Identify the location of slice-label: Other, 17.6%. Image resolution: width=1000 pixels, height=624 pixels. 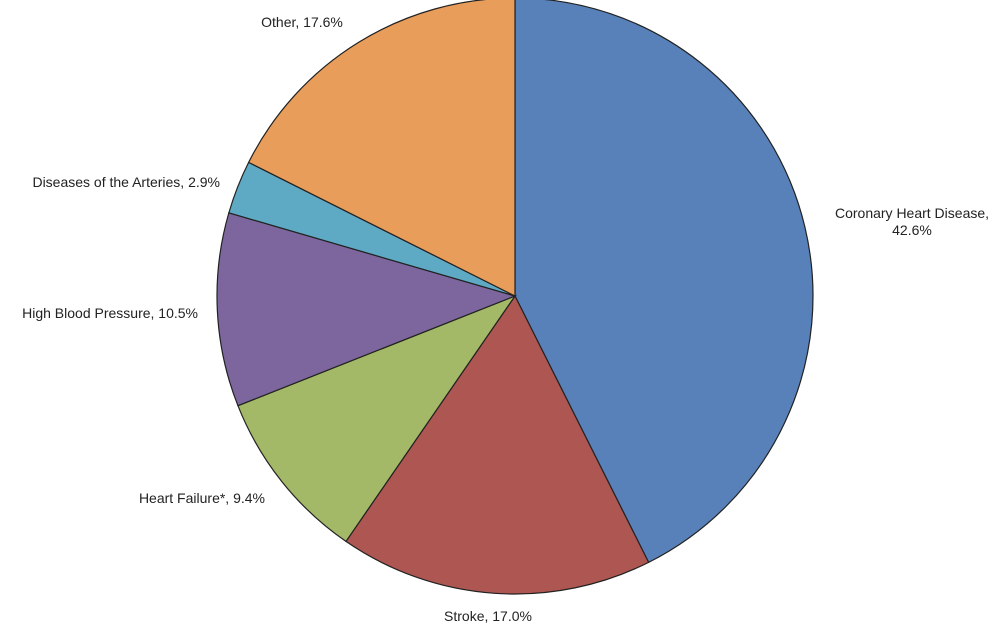
(302, 22).